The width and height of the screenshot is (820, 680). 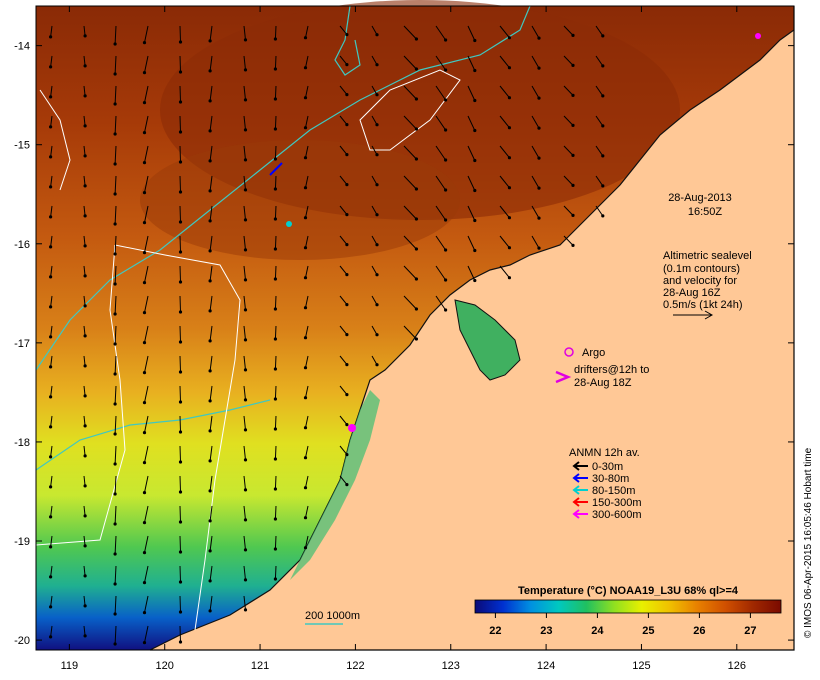 I want to click on lon-tick-label: 125, so click(x=641, y=666).